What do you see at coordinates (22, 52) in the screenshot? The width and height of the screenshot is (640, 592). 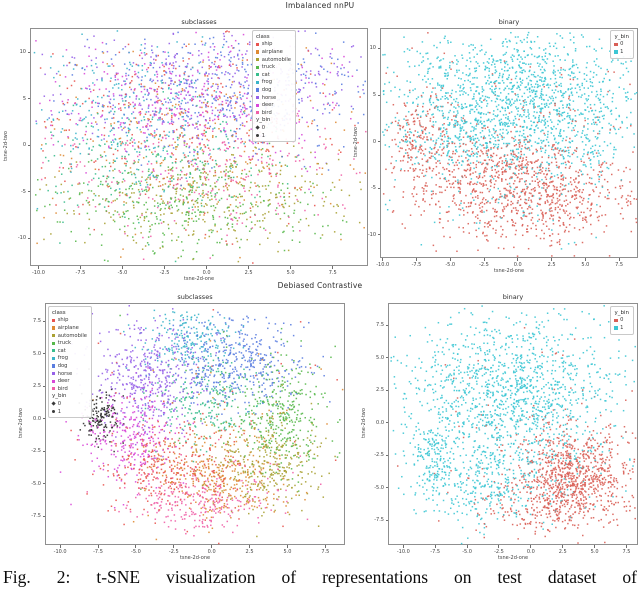 I see `y-tick-label: 10` at bounding box center [22, 52].